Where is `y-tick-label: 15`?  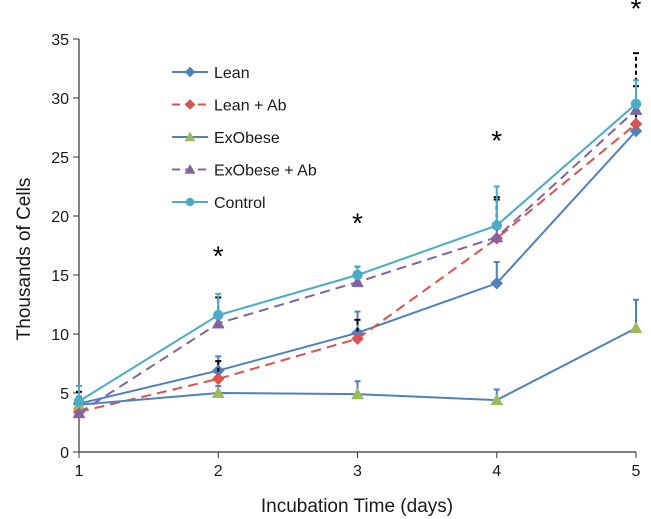
y-tick-label: 15 is located at coordinates (60, 276).